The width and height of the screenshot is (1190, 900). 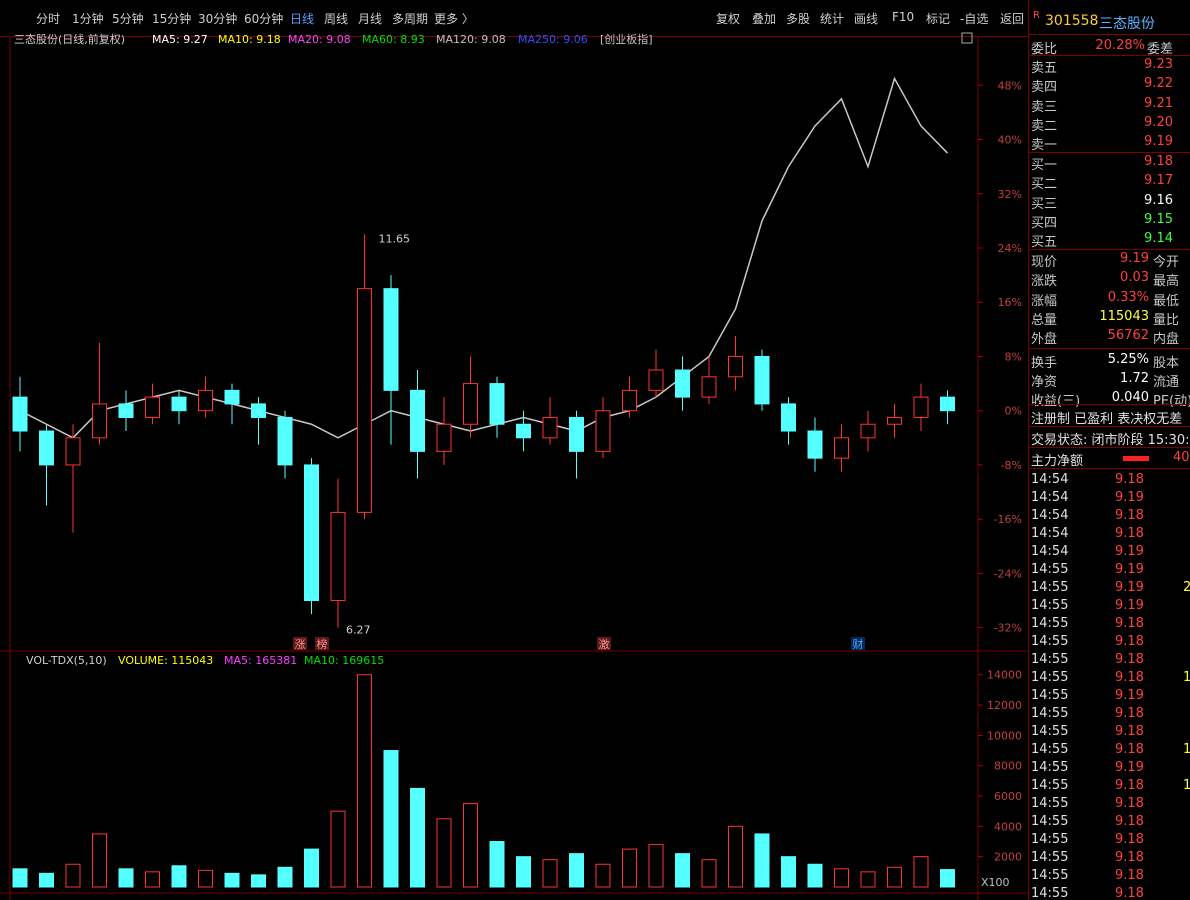 I want to click on book-price: 9.19, so click(x=1158, y=142).